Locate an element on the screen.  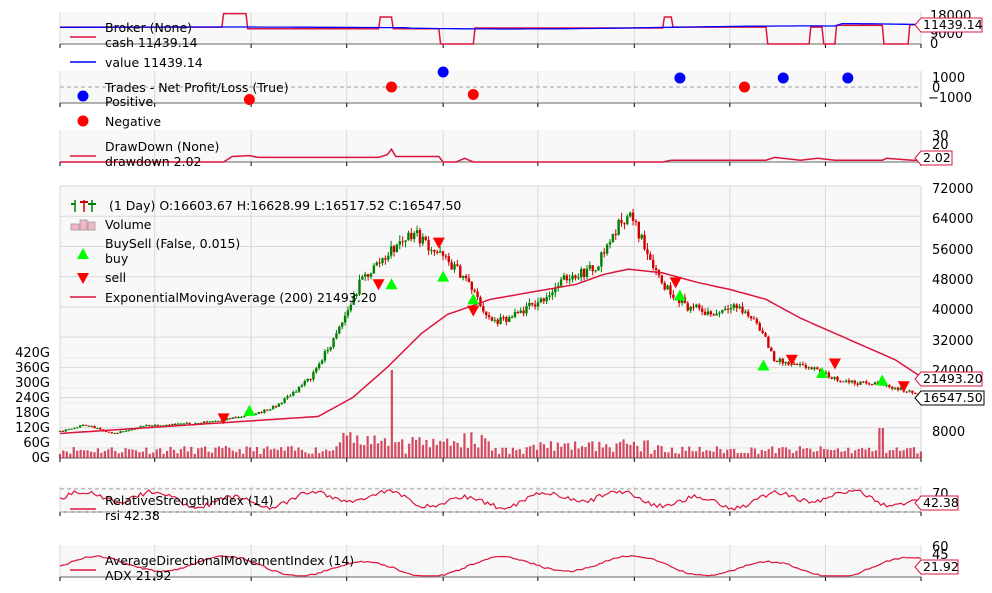
rsi-last-value: 42.38 is located at coordinates (941, 502).